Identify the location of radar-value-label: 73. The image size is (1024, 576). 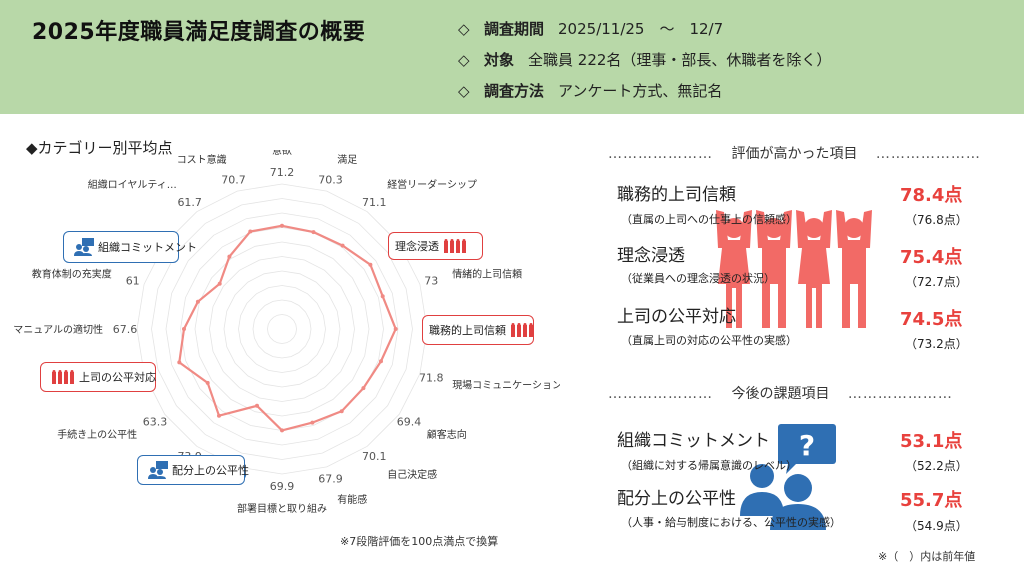
(431, 281).